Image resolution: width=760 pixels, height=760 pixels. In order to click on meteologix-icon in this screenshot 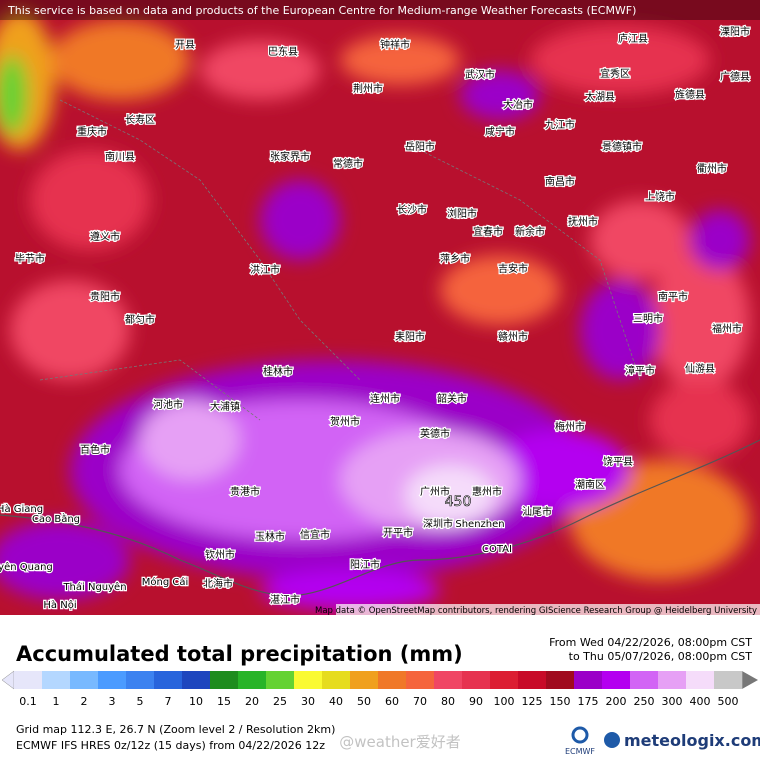, I will do `click(612, 740)`.